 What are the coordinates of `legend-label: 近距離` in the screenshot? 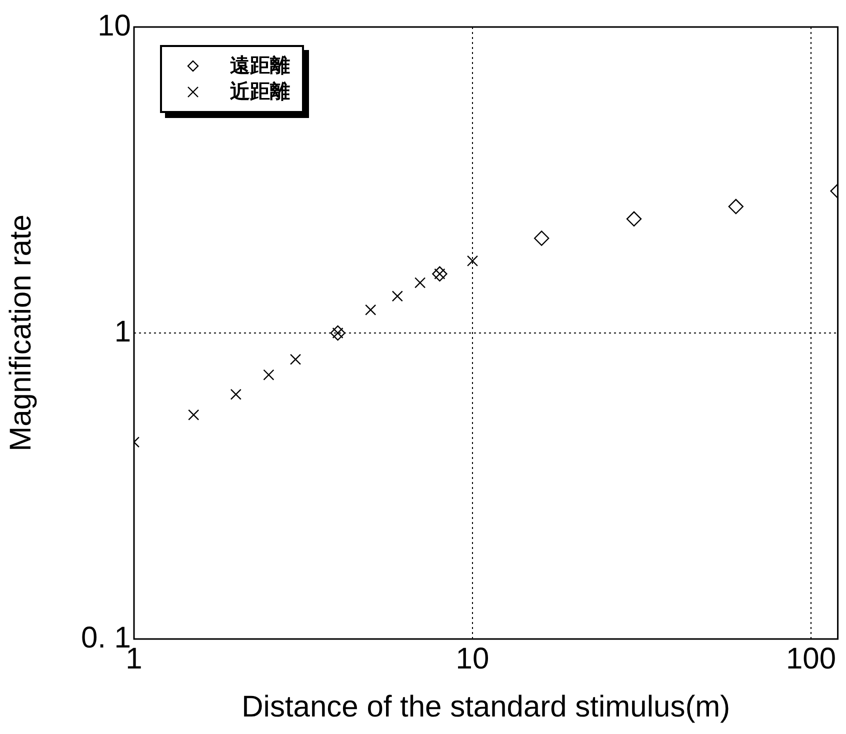 It's located at (260, 92).